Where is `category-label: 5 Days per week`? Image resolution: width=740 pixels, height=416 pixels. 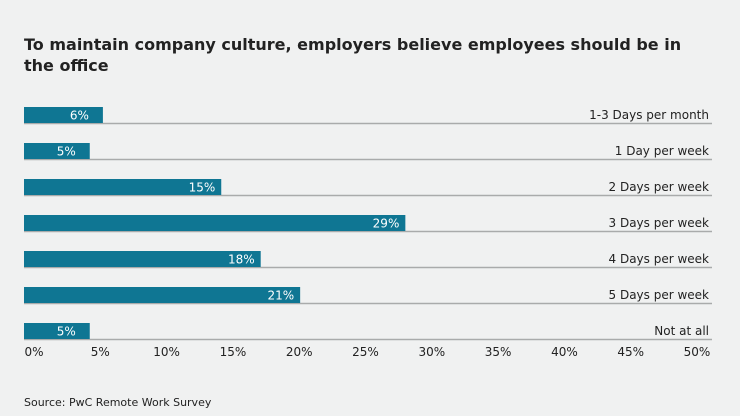
category-label: 5 Days per week is located at coordinates (659, 295).